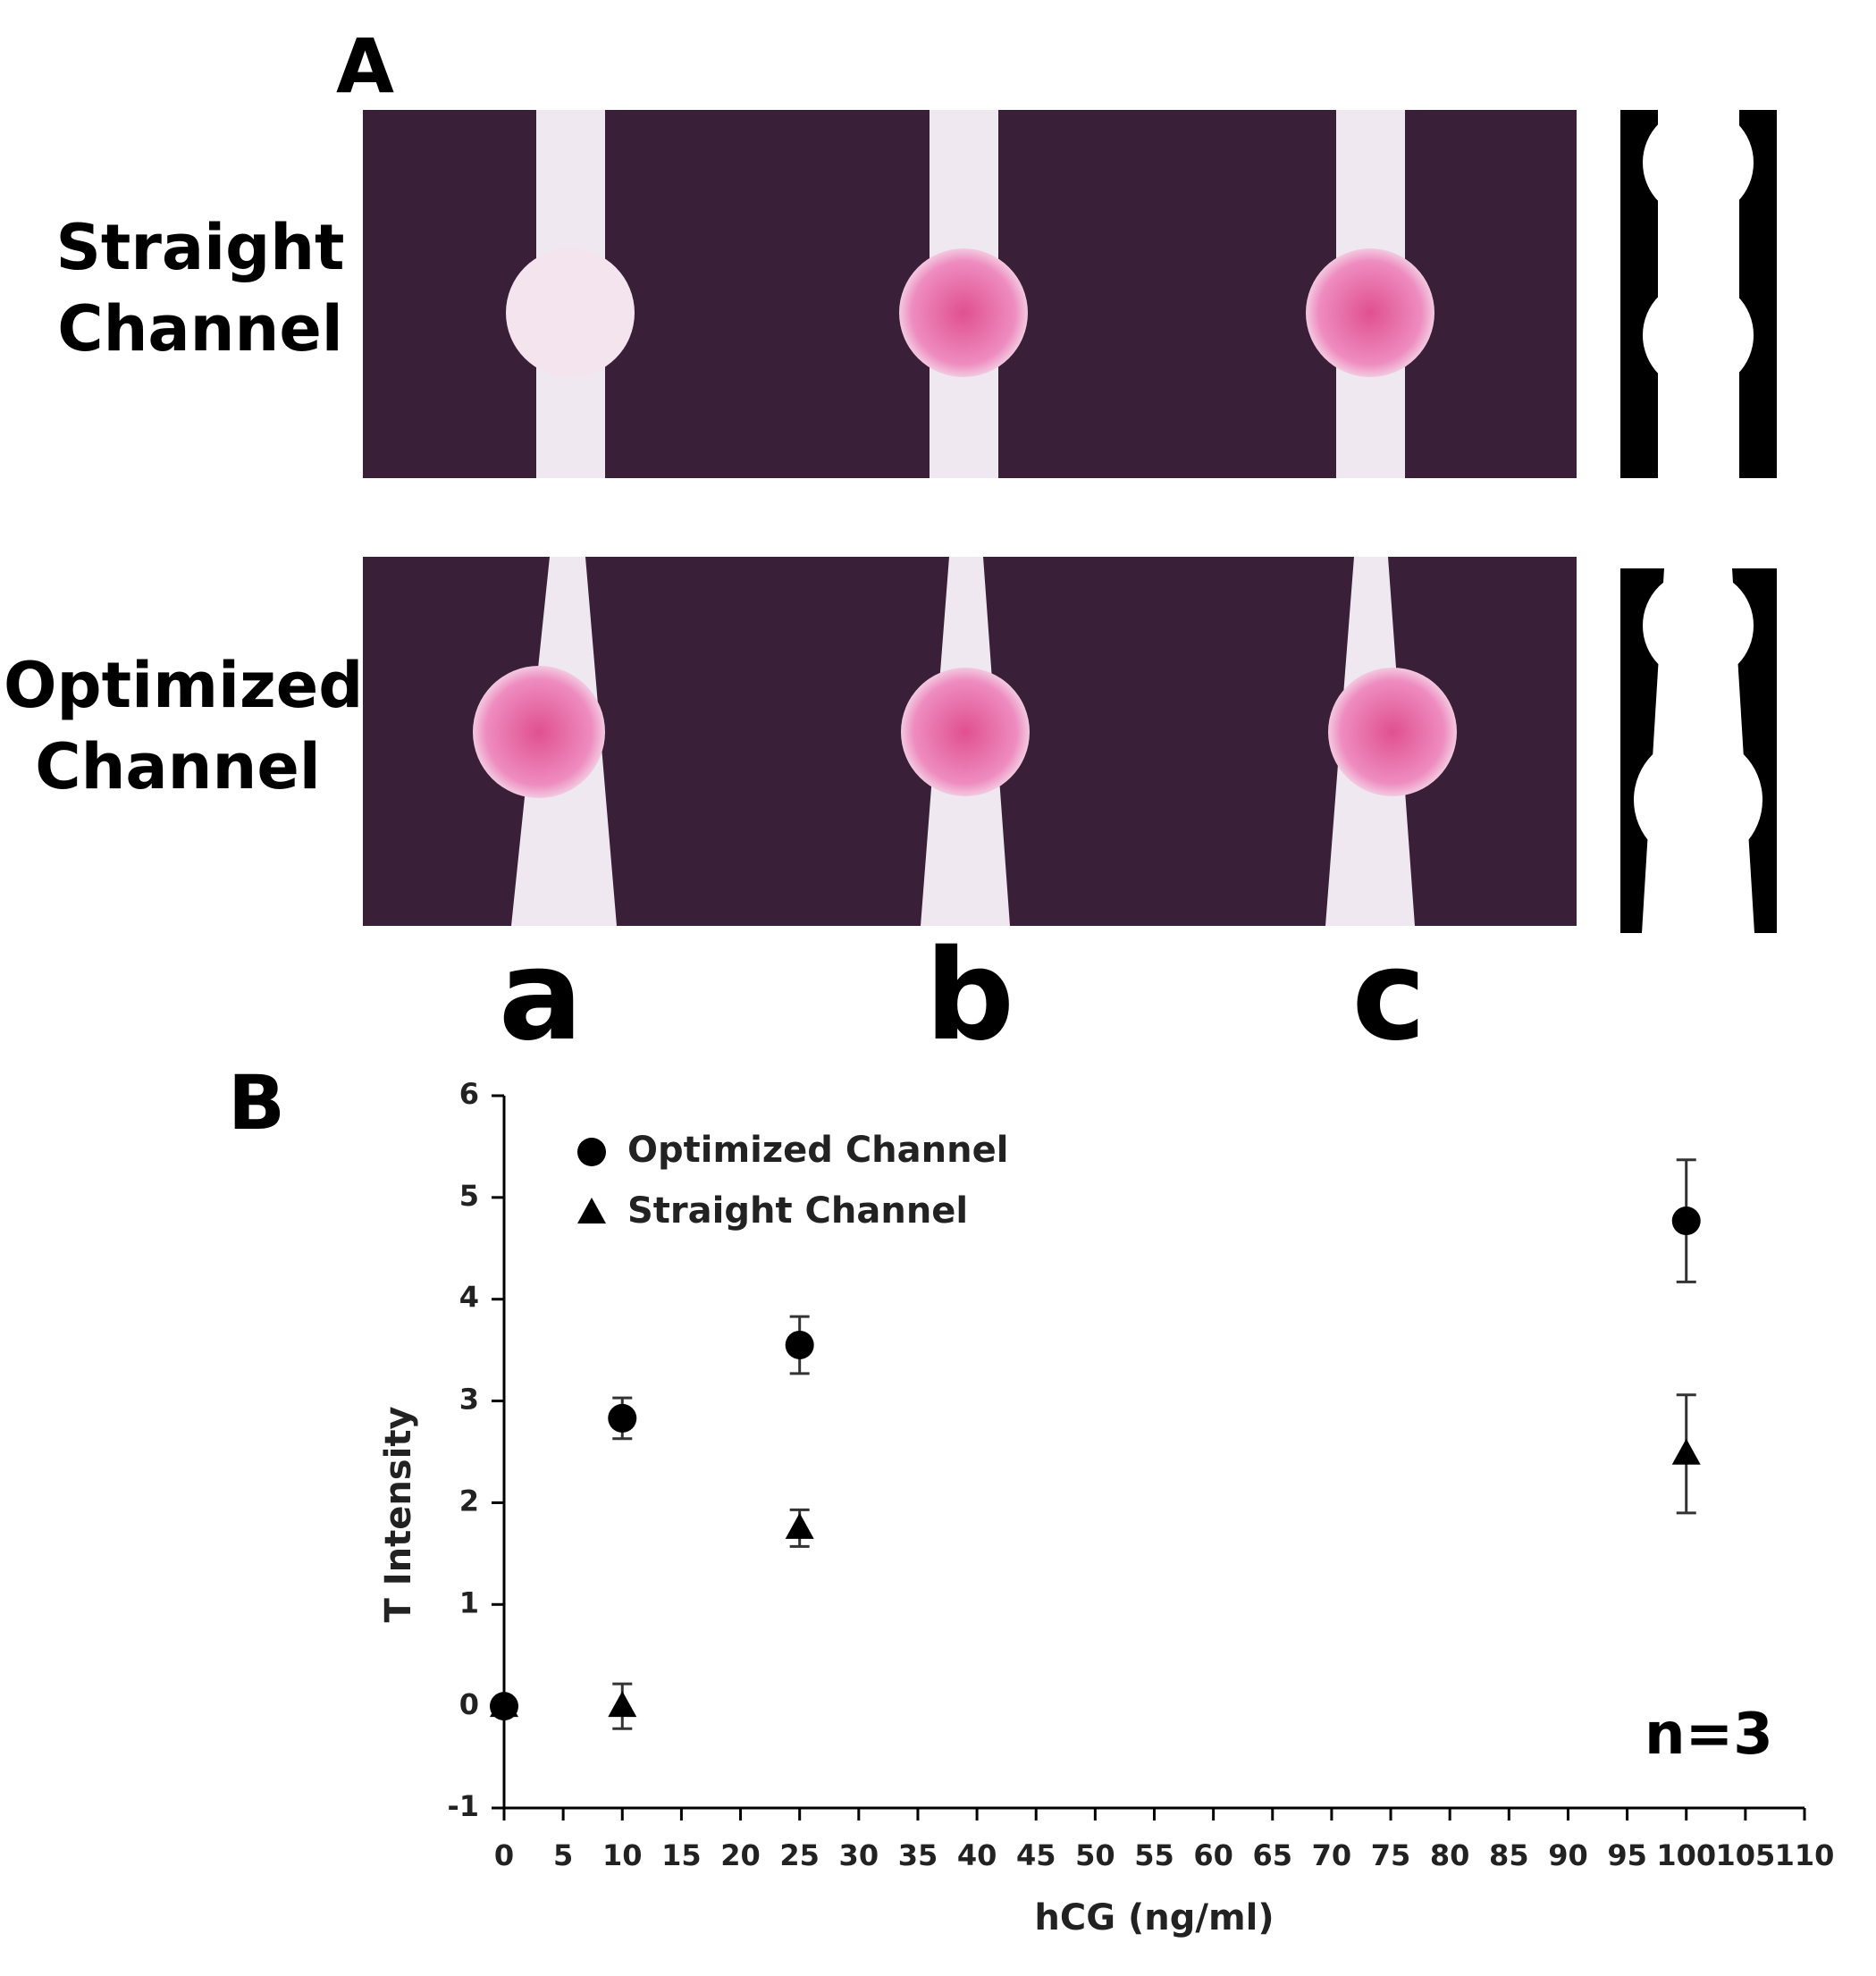 The width and height of the screenshot is (1876, 1976). Describe the element at coordinates (1805, 1855) in the screenshot. I see `x-tick-label: 110` at that location.